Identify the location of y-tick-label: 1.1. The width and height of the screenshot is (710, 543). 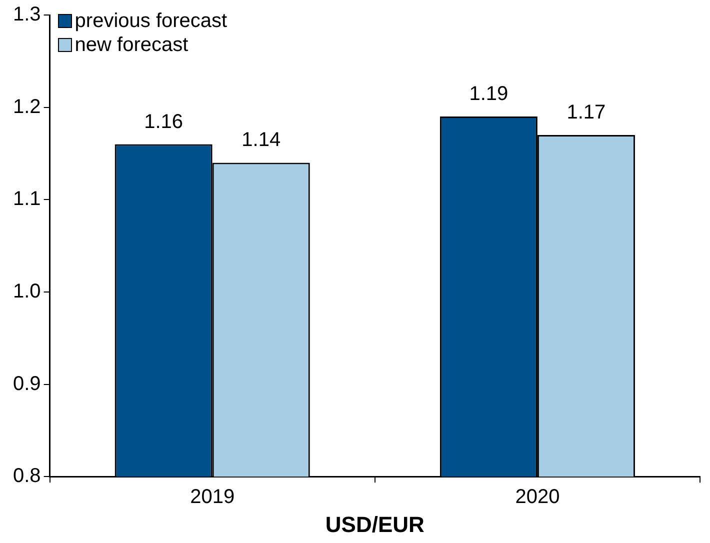
(26, 199).